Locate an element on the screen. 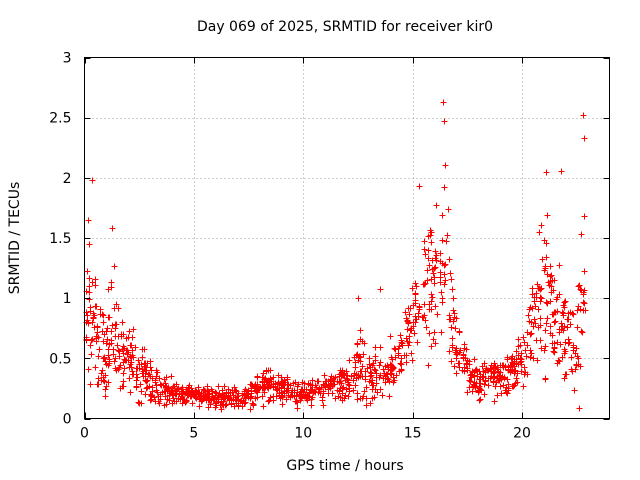 This screenshot has height=480, width=640. y-tick-label: 0 is located at coordinates (67, 420).